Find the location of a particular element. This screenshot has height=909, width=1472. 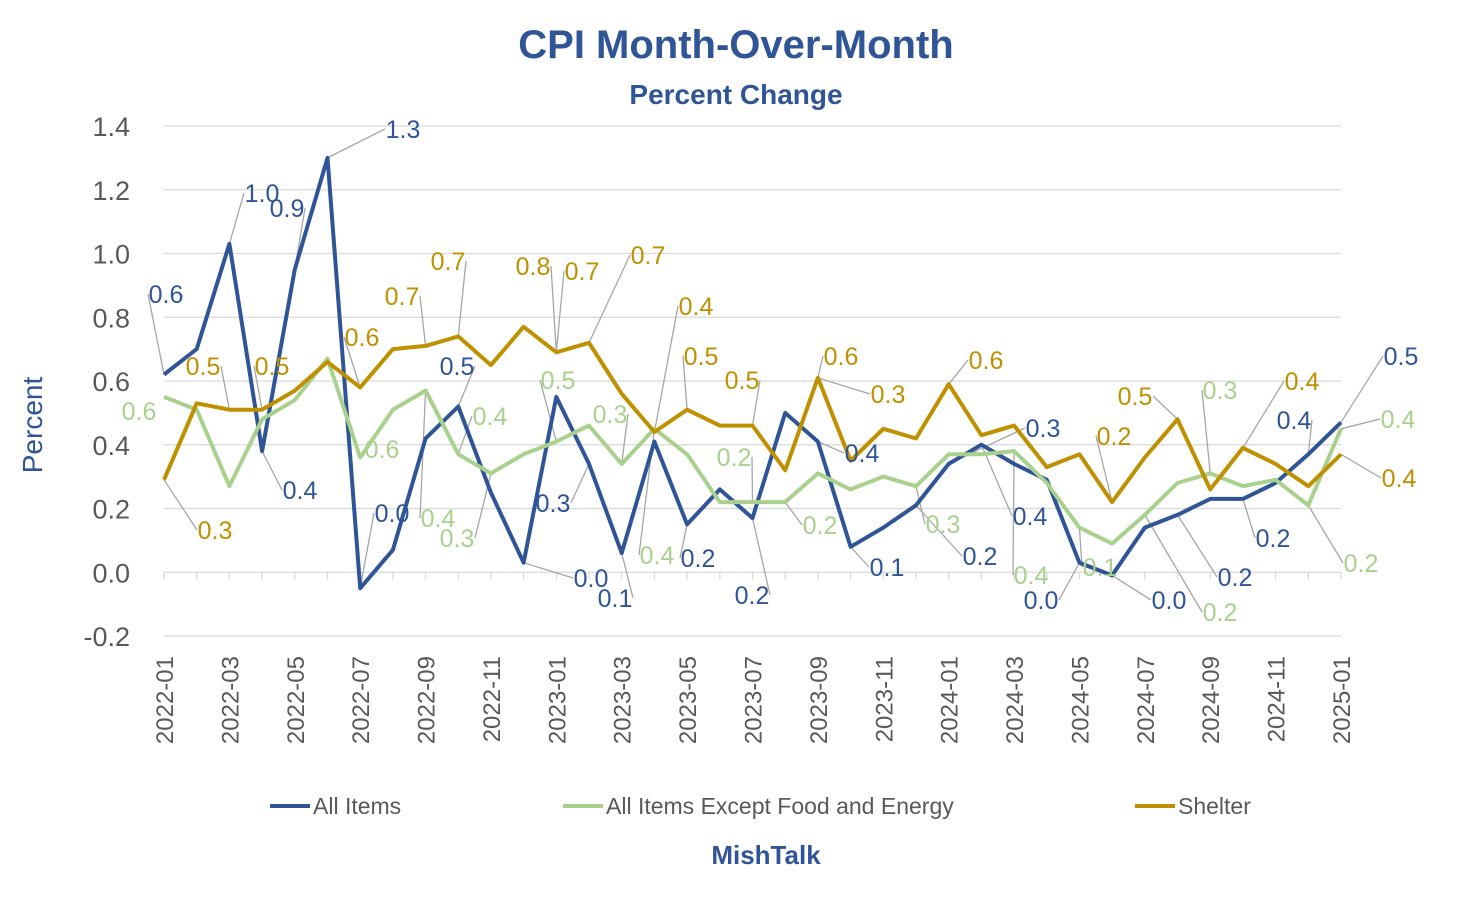

y-tick-label: 0.0 is located at coordinates (111, 573).